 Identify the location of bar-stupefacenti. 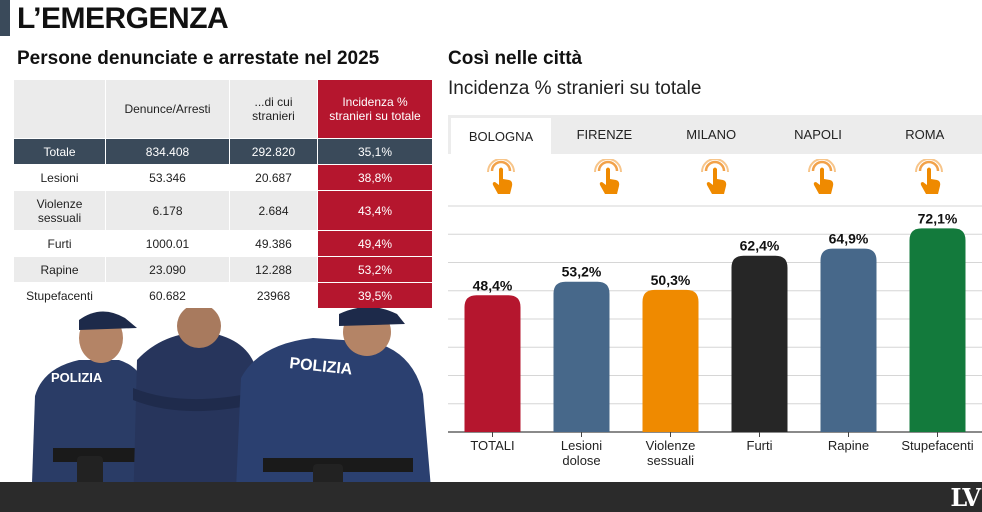
(937, 330).